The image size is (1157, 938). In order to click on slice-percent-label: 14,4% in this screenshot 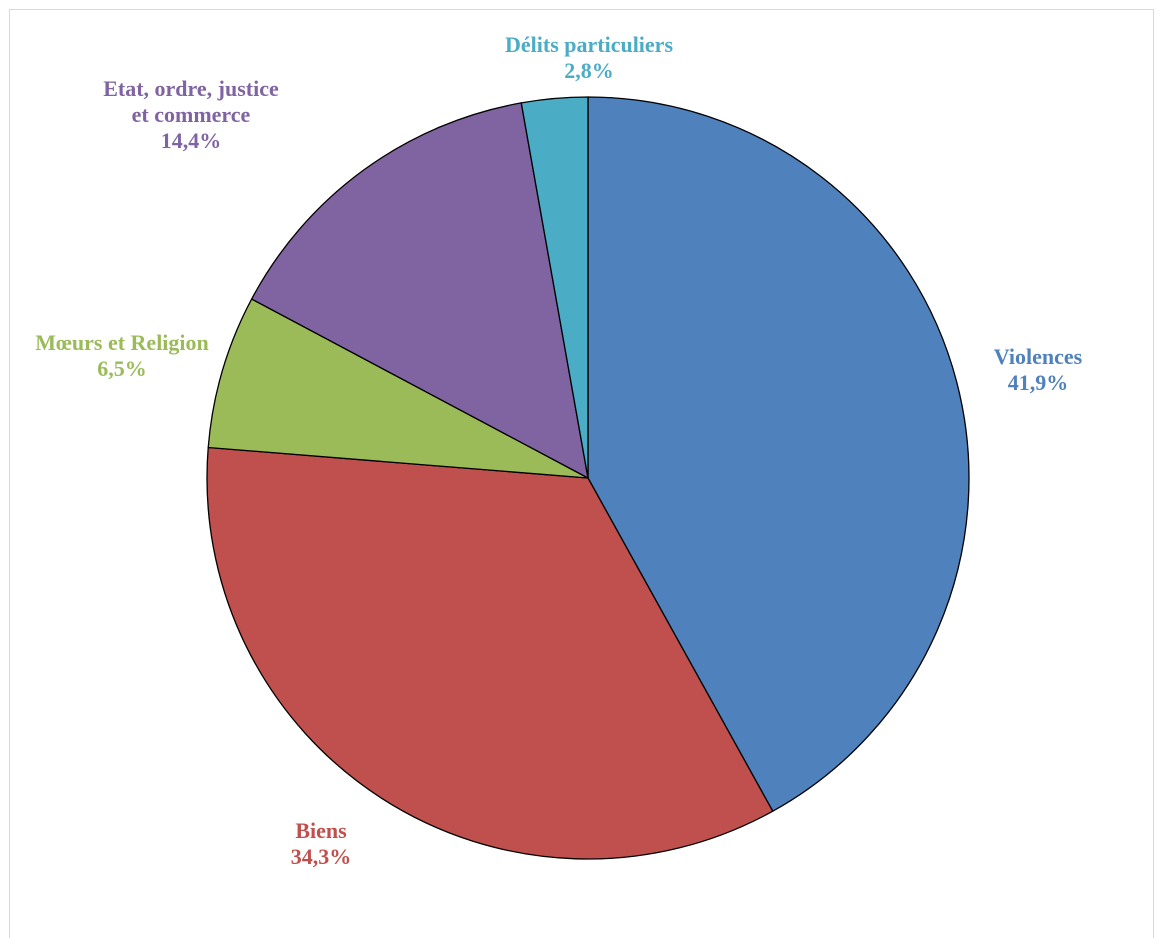, I will do `click(191, 140)`.